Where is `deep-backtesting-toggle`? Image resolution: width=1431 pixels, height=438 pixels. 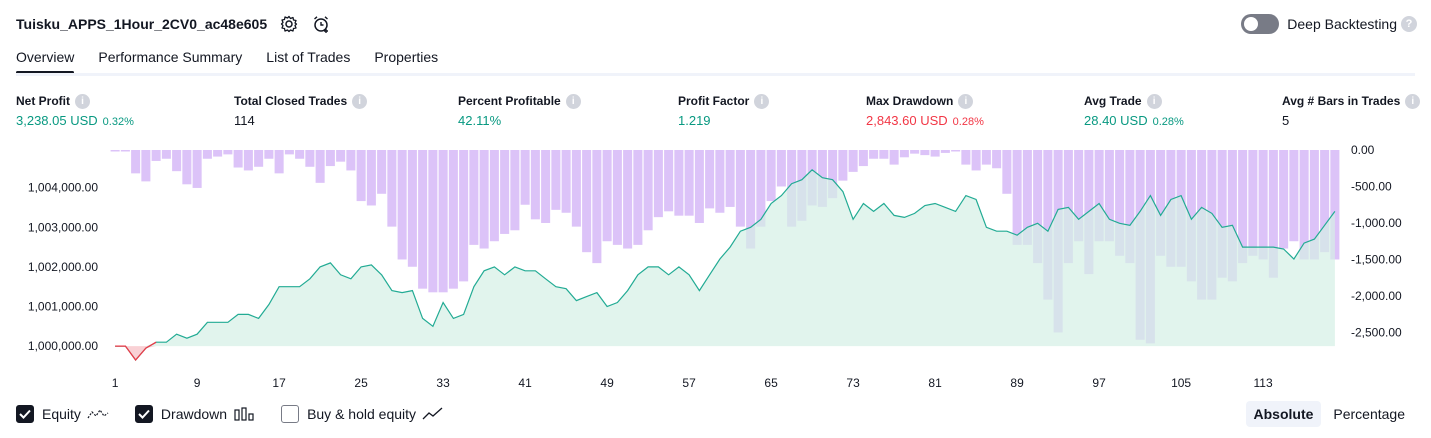 deep-backtesting-toggle is located at coordinates (1260, 24).